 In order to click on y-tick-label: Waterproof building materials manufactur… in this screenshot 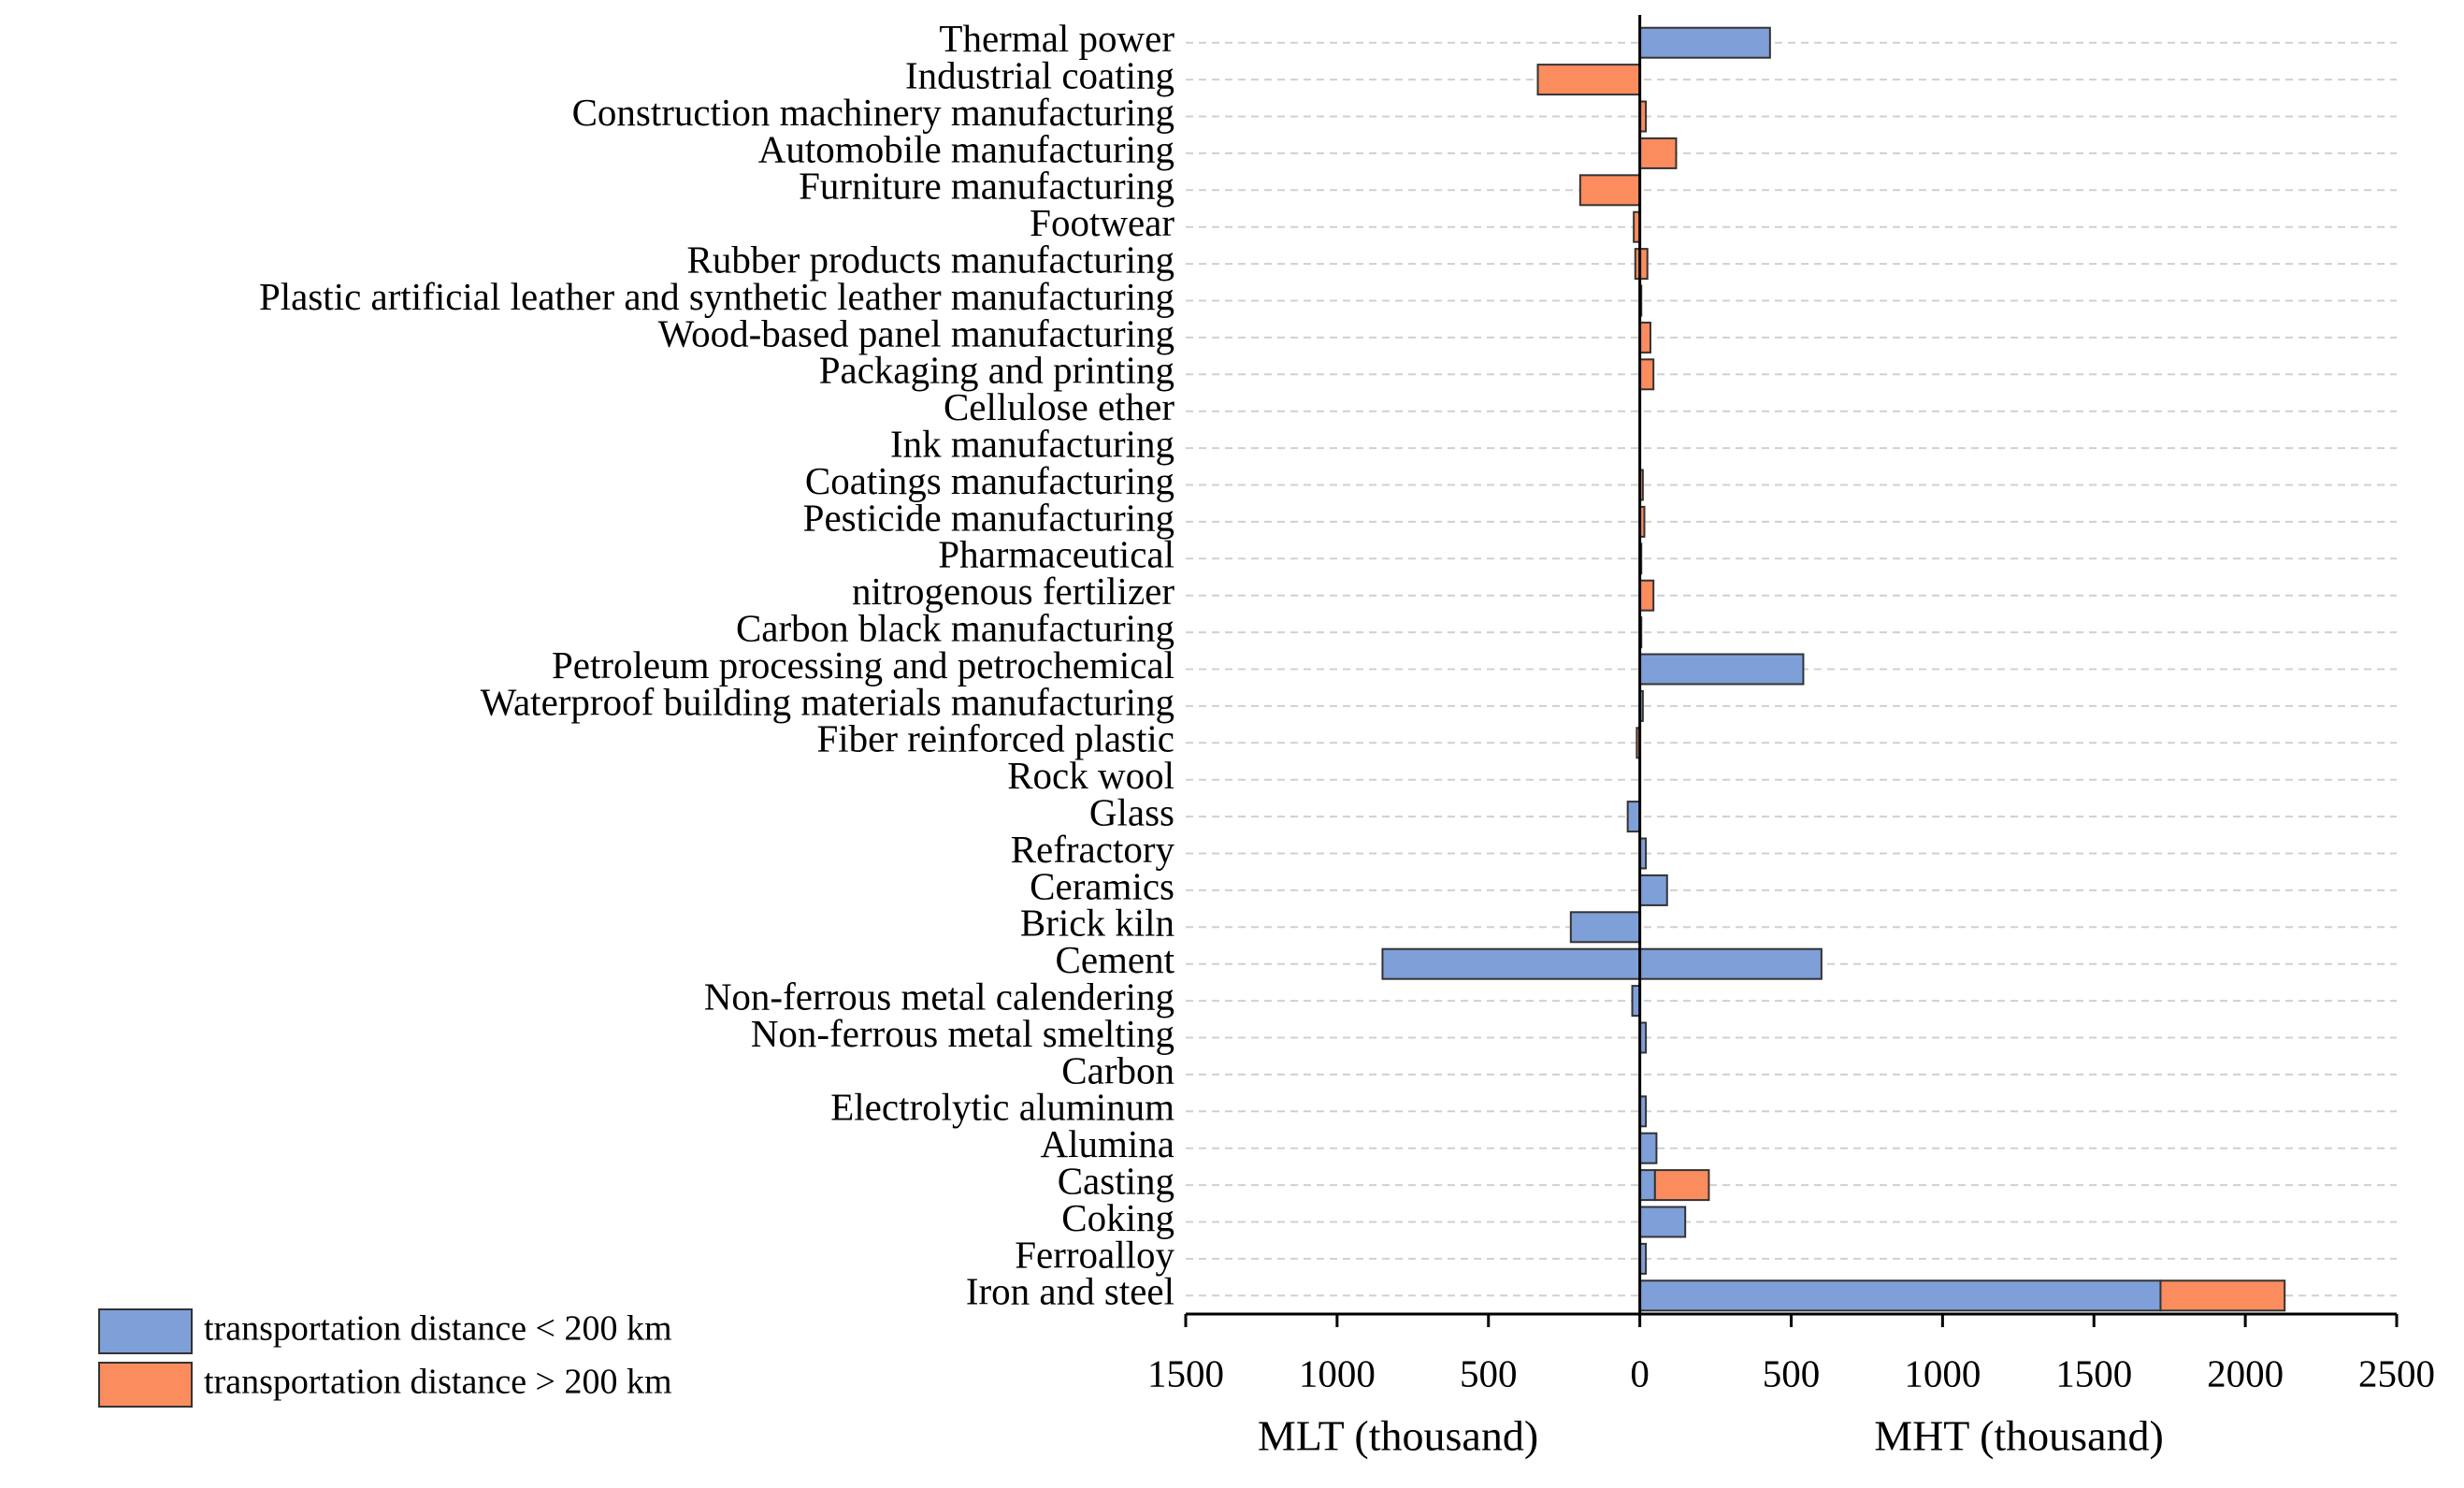, I will do `click(827, 702)`.